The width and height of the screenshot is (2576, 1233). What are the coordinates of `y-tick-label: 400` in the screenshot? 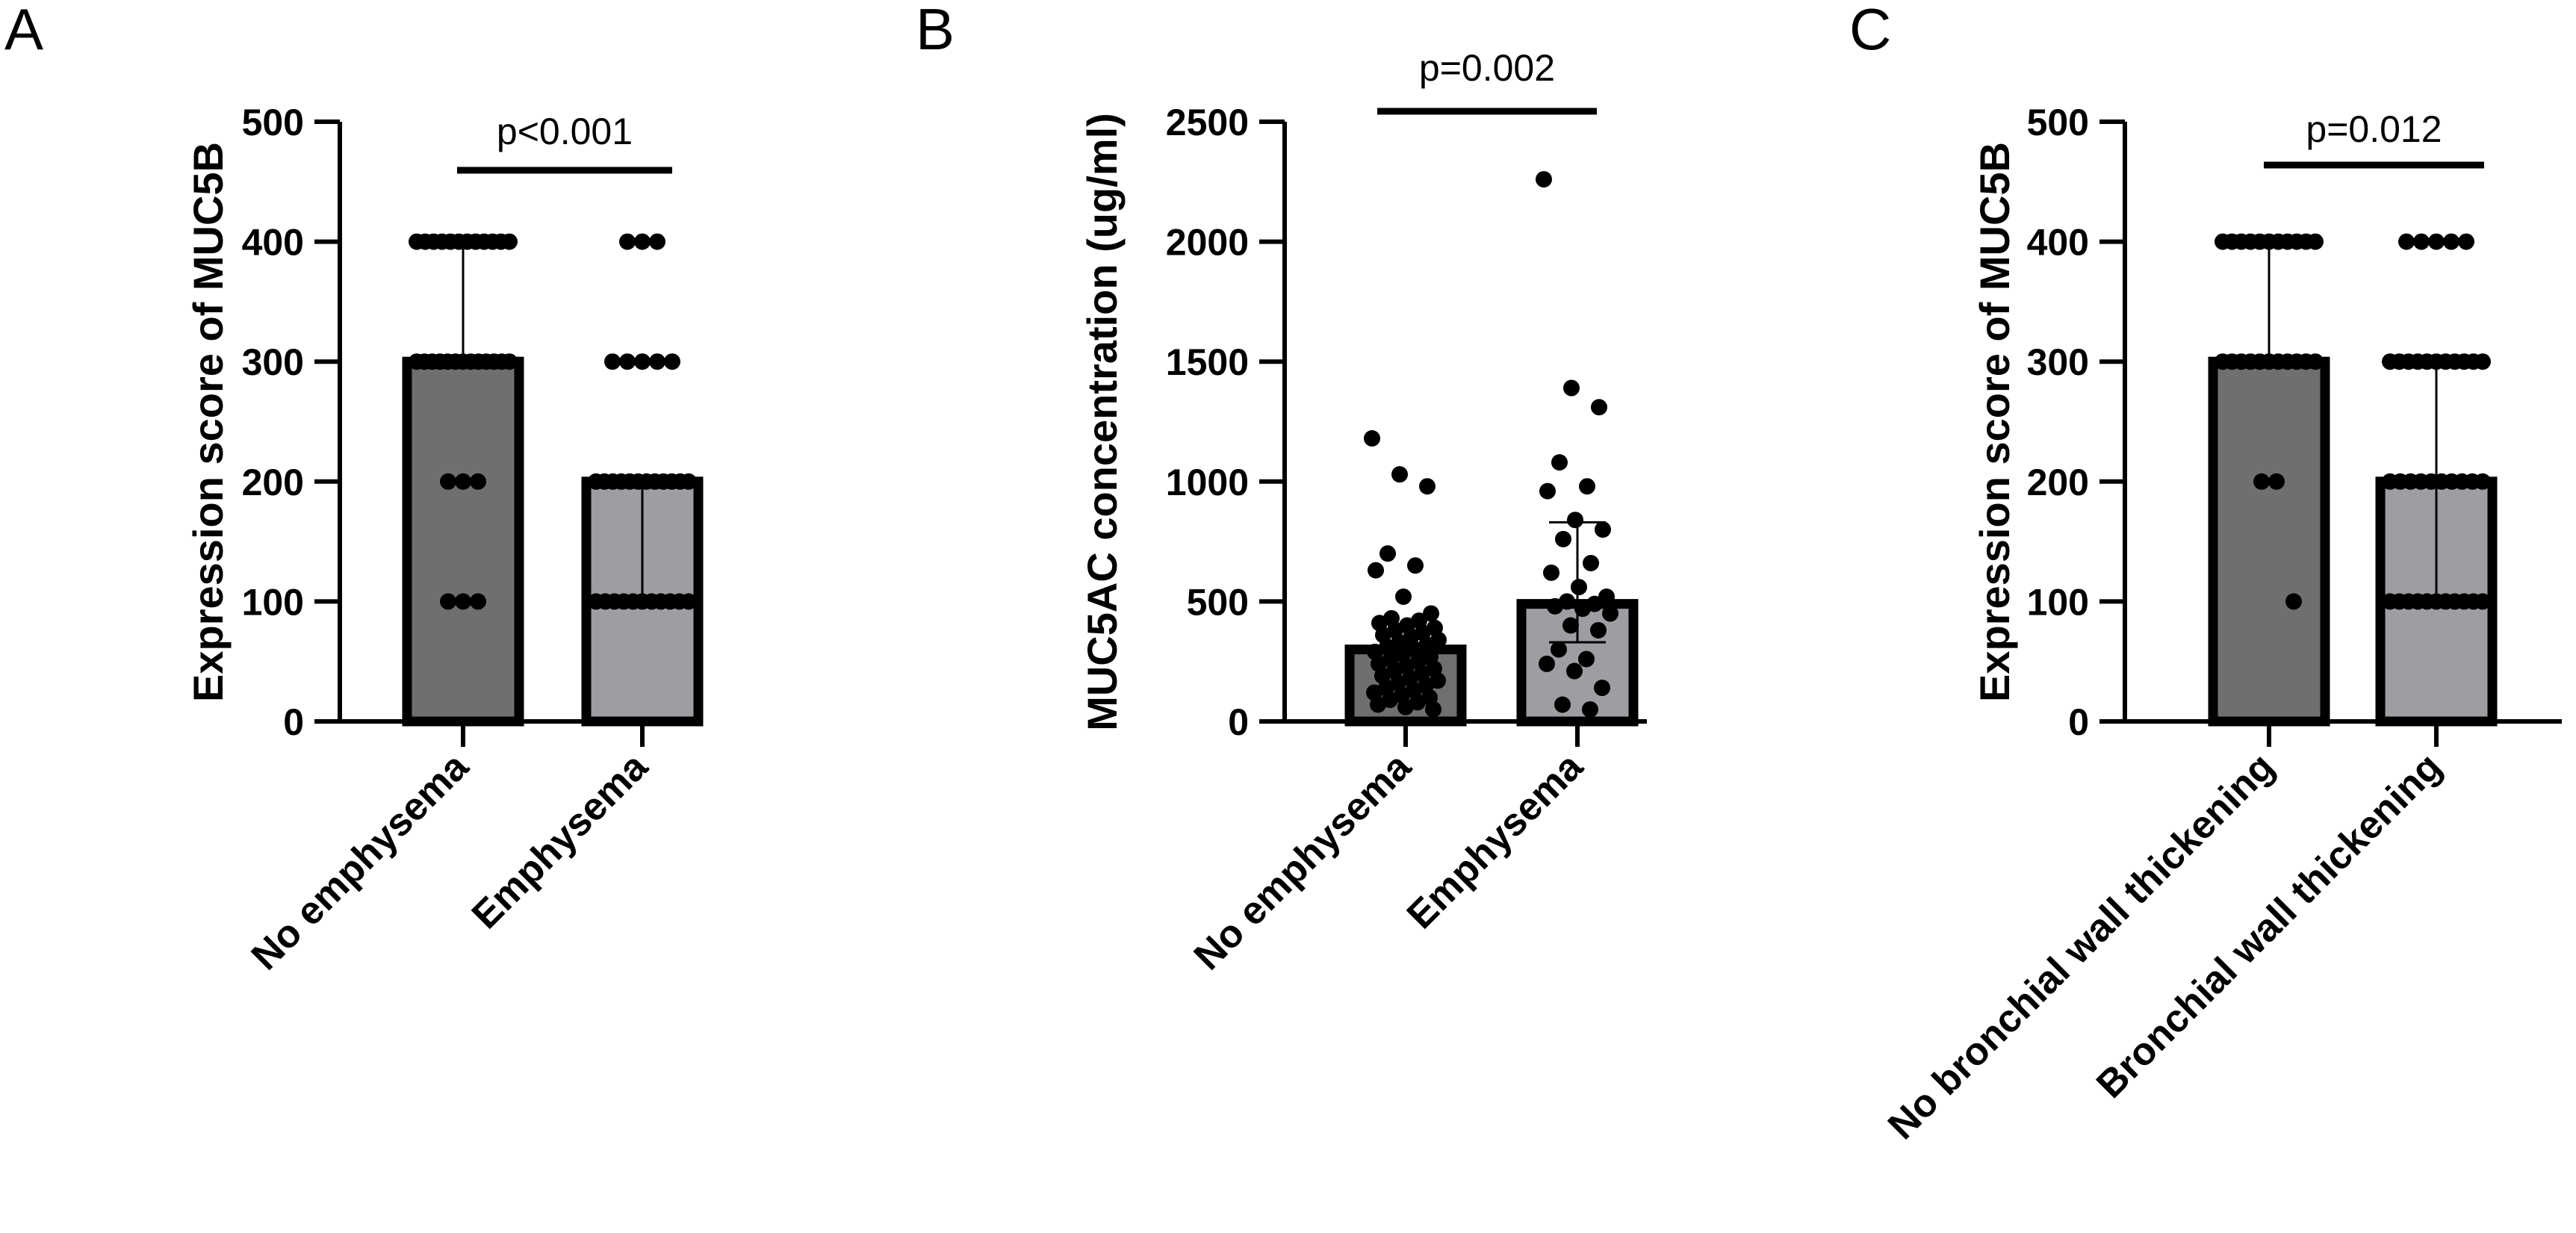 It's located at (273, 243).